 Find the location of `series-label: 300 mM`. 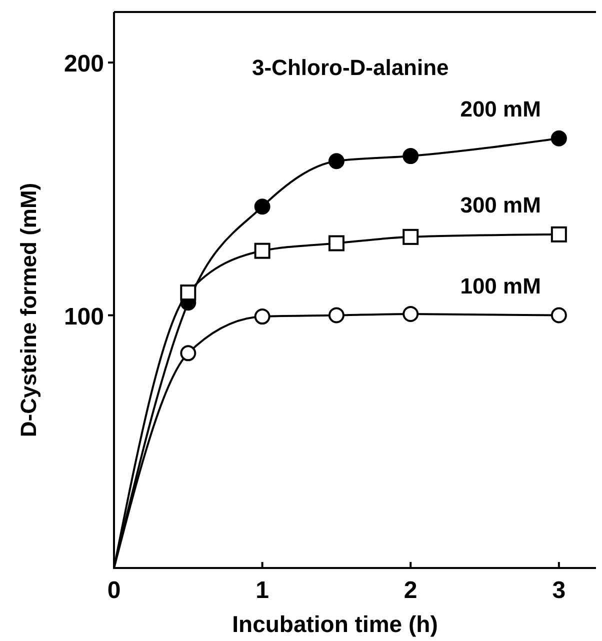

series-label: 300 mM is located at coordinates (500, 205).